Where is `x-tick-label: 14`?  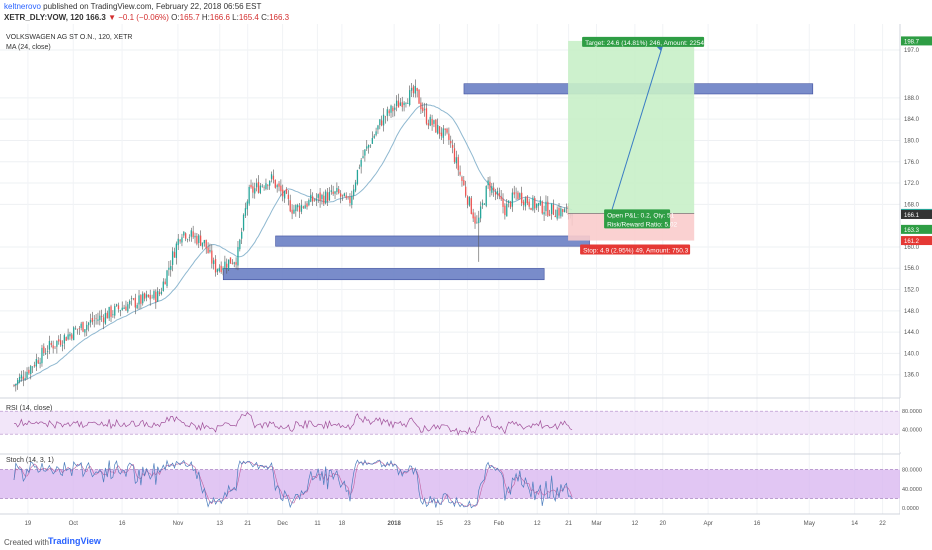
x-tick-label: 14 is located at coordinates (854, 524).